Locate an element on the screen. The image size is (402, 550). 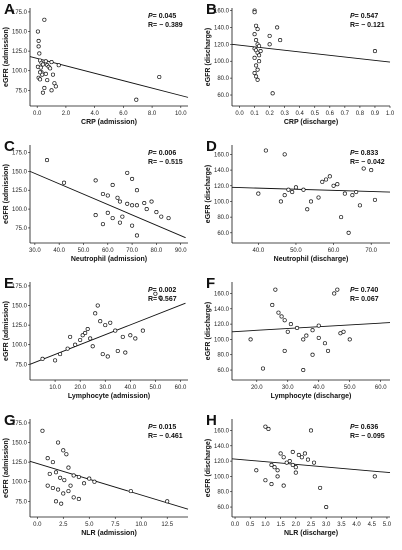
r-value: R= 0.067 is located at coordinates (364, 299).